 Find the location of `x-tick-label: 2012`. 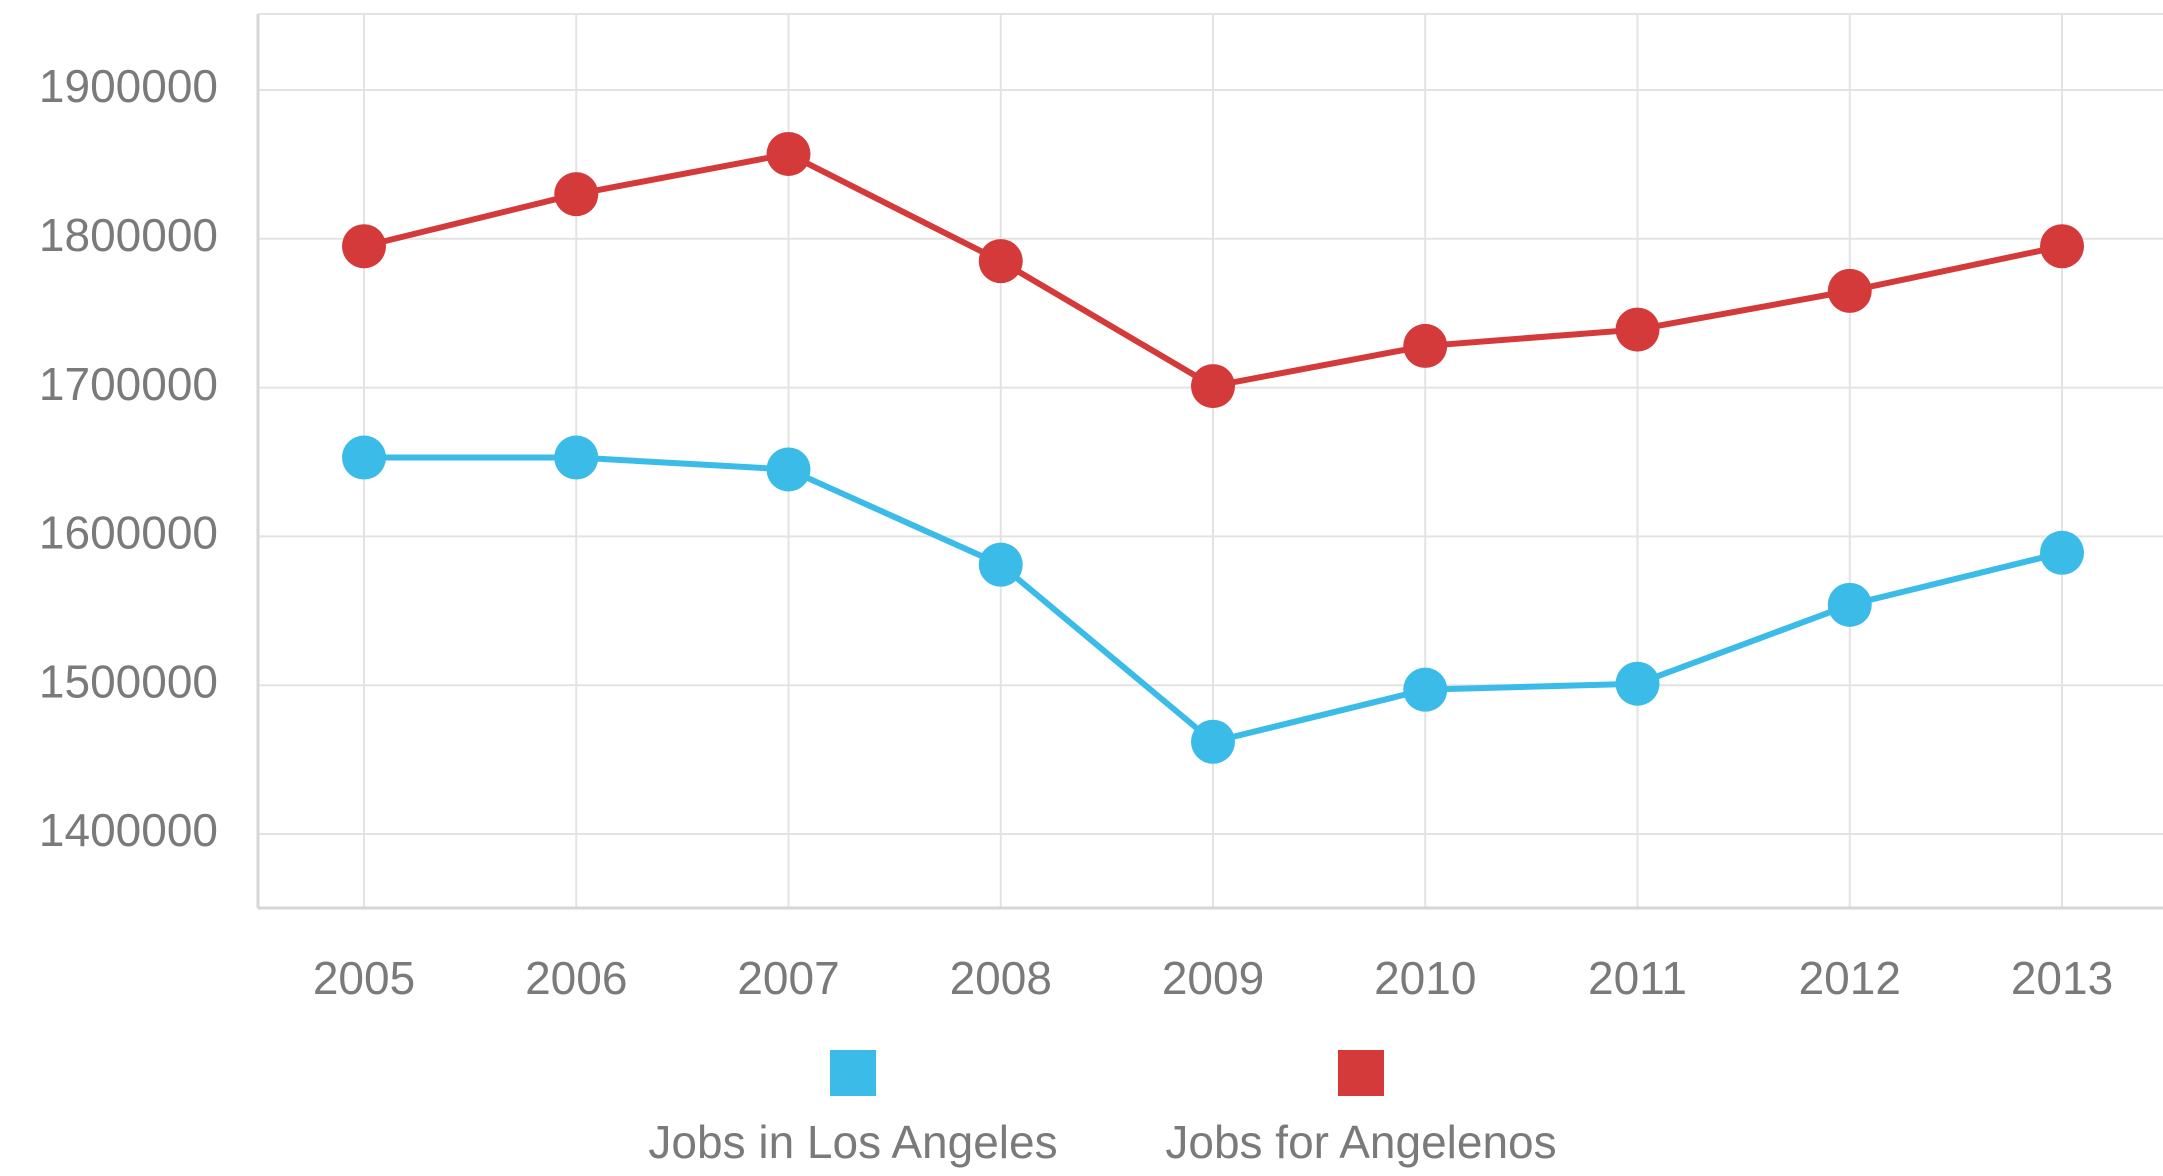

x-tick-label: 2012 is located at coordinates (1850, 978).